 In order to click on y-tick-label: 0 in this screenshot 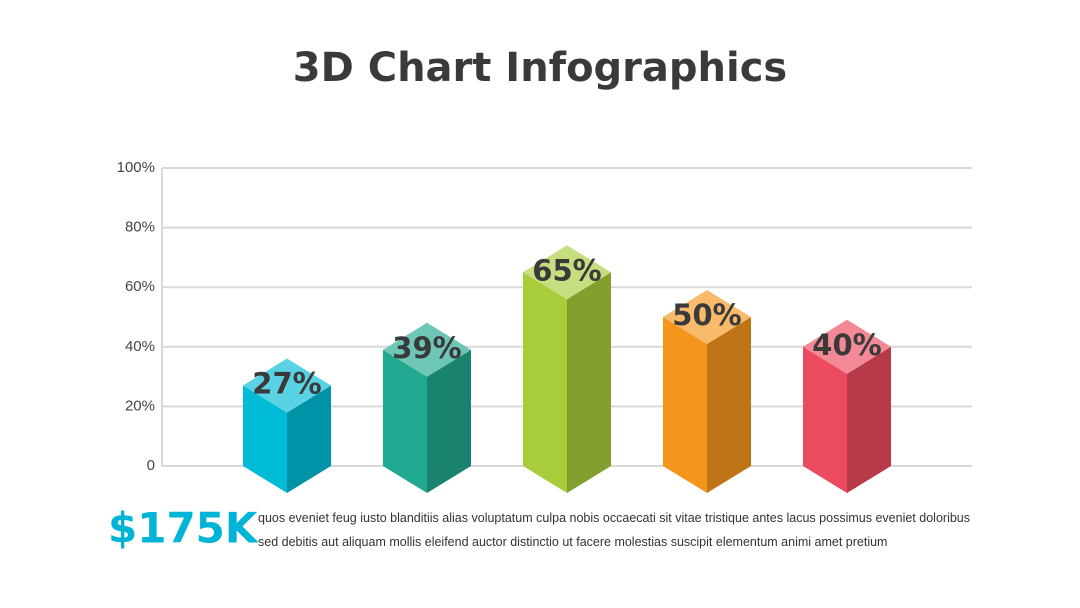, I will do `click(151, 465)`.